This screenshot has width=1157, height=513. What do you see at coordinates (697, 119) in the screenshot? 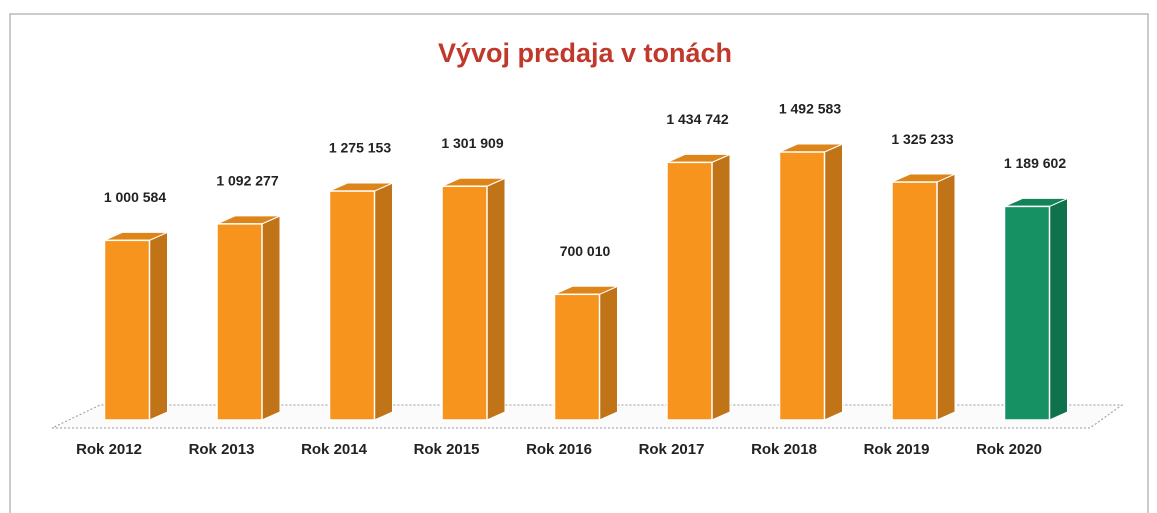
I see `value-label: 1 434 742` at bounding box center [697, 119].